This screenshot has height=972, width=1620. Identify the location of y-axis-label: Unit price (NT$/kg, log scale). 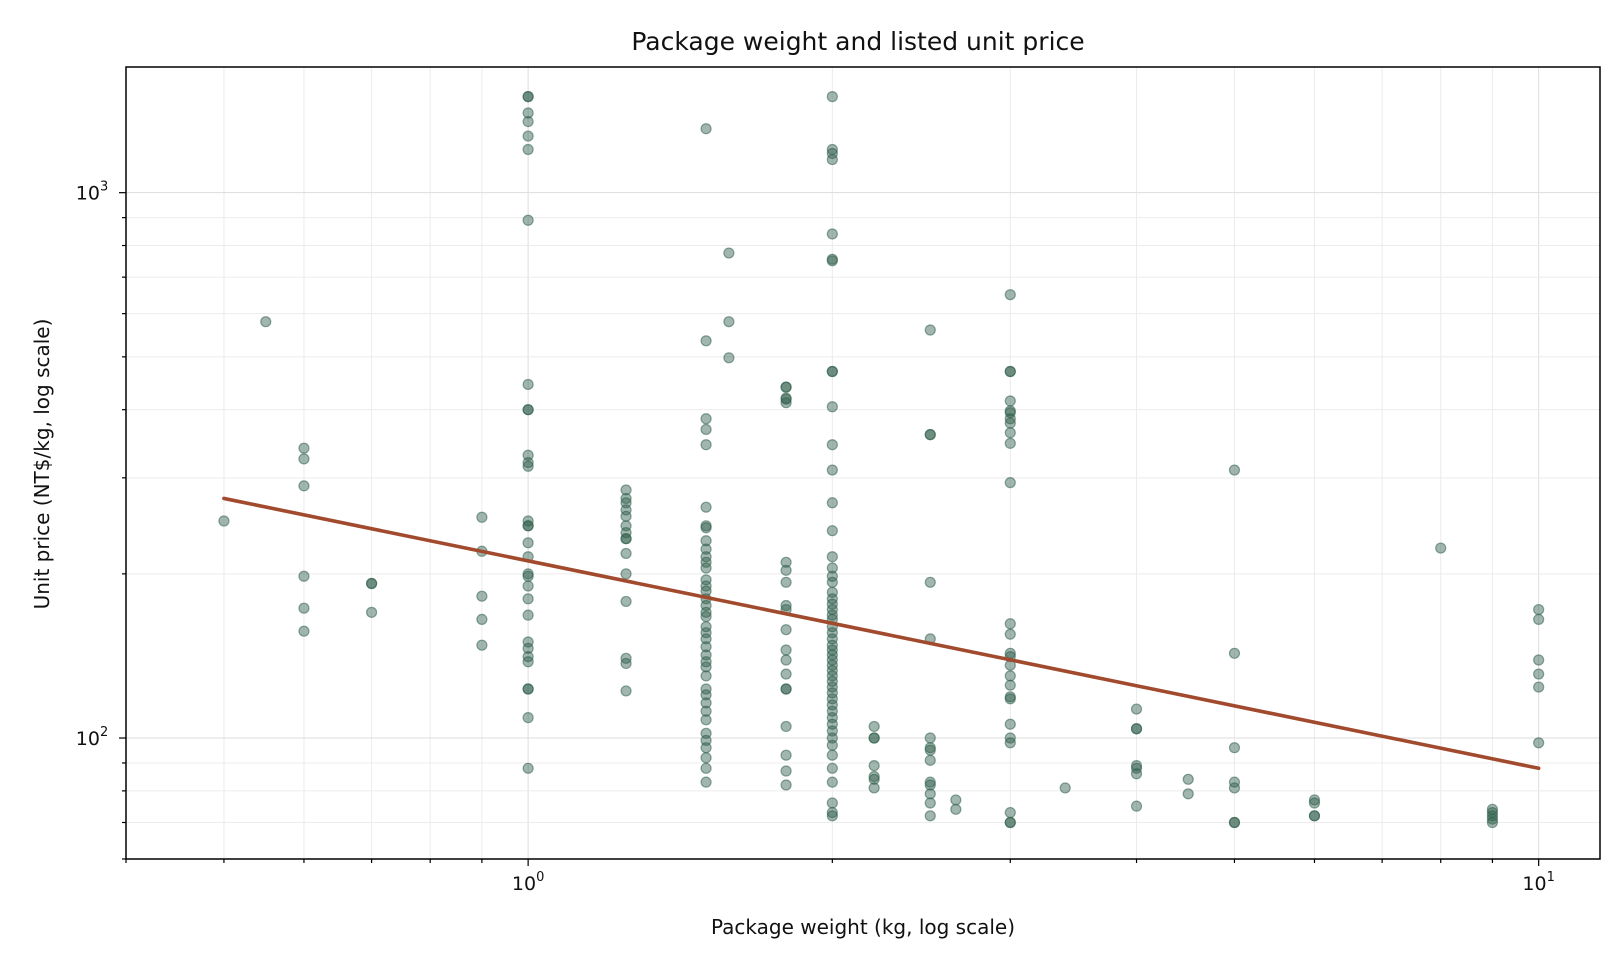
(42, 464).